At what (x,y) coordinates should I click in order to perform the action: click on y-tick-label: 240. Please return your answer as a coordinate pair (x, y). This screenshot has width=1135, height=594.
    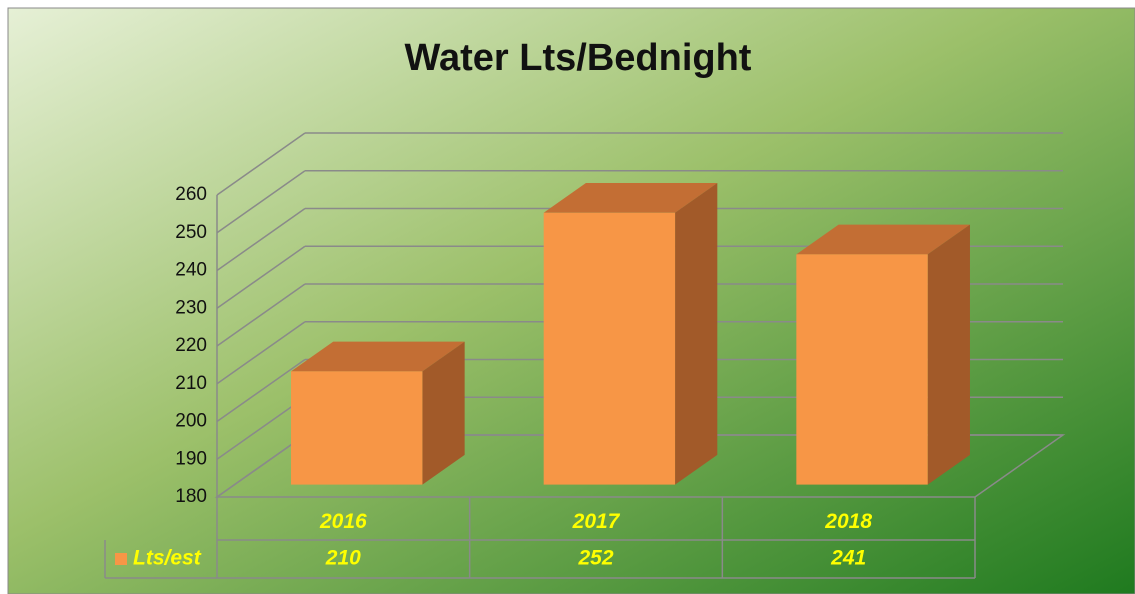
    Looking at the image, I should click on (191, 270).